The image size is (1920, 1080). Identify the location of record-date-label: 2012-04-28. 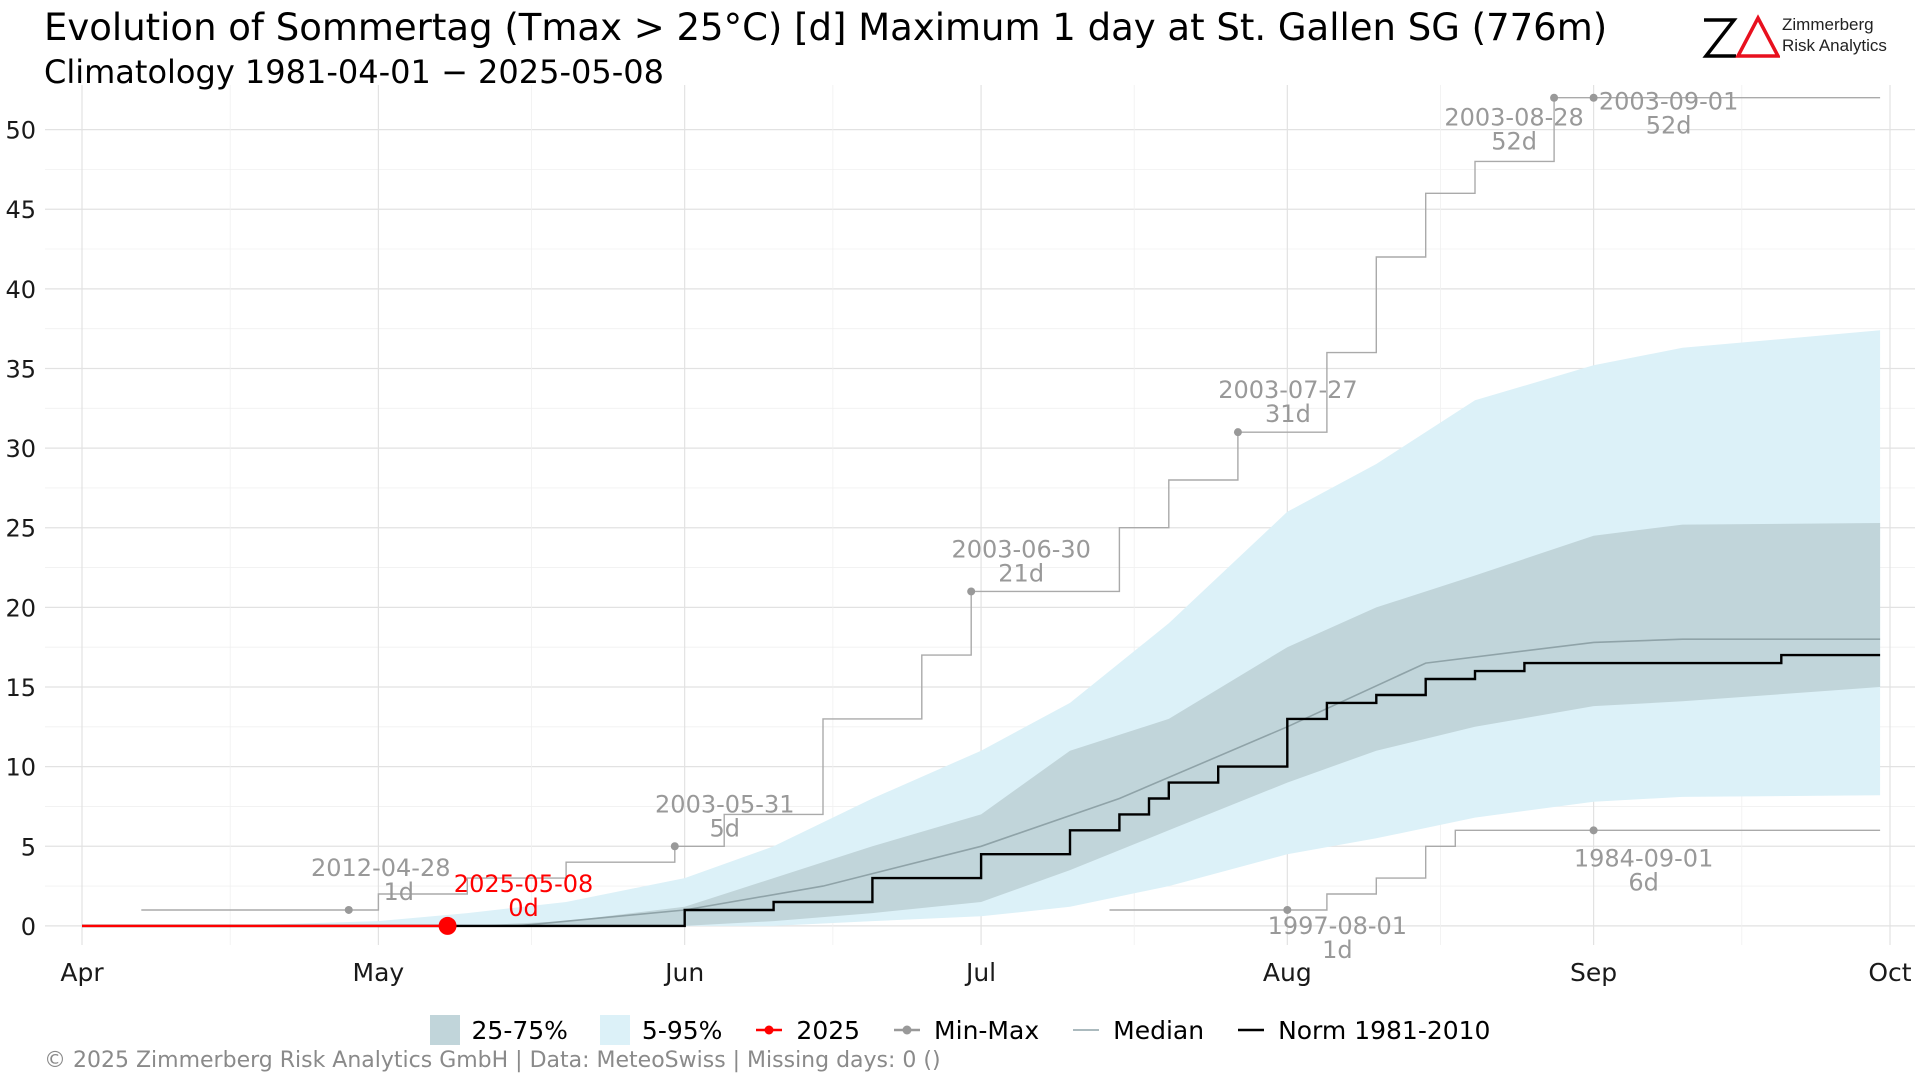
(380, 868).